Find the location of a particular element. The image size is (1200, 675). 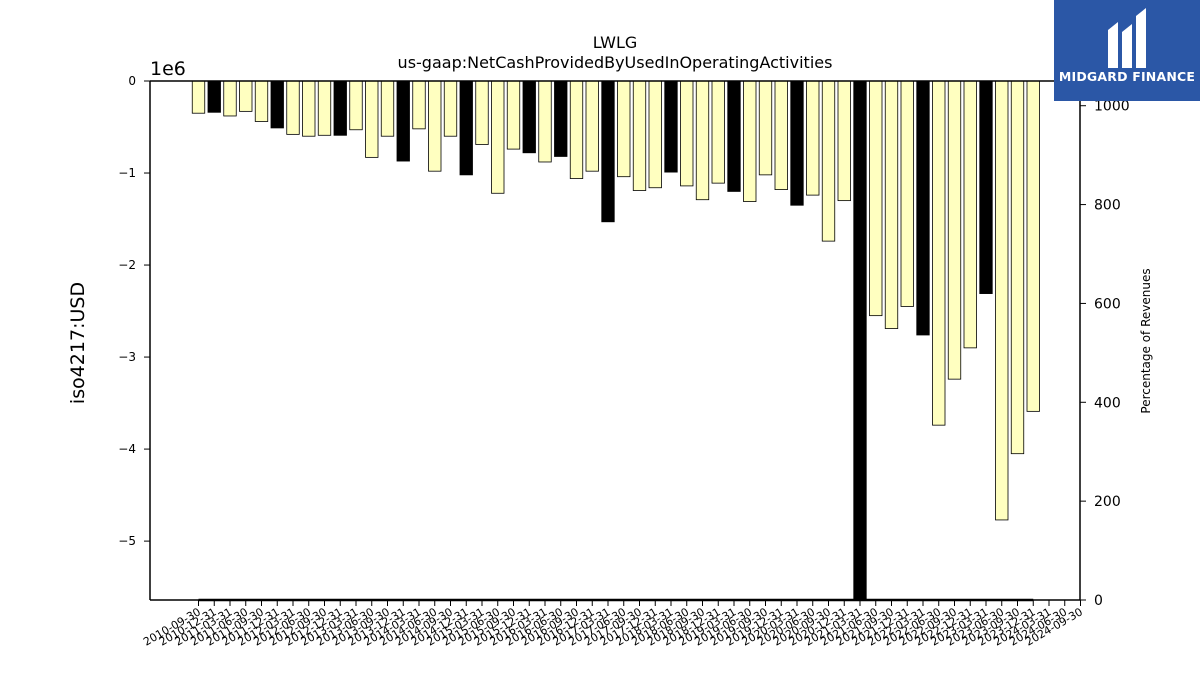

chart-title: LWLG is located at coordinates (615, 42).